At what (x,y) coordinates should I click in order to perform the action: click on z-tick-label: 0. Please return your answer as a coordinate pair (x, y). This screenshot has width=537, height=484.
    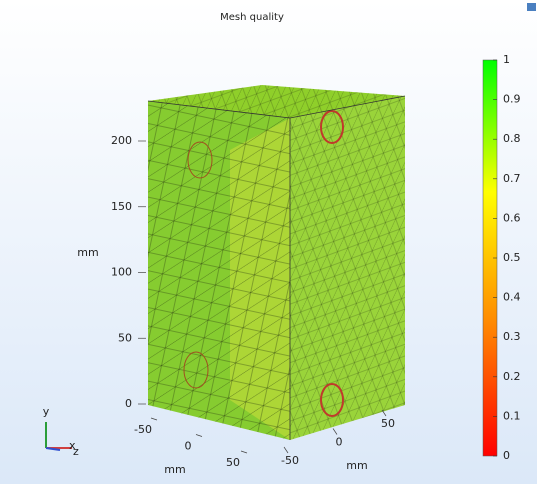
    Looking at the image, I should click on (339, 442).